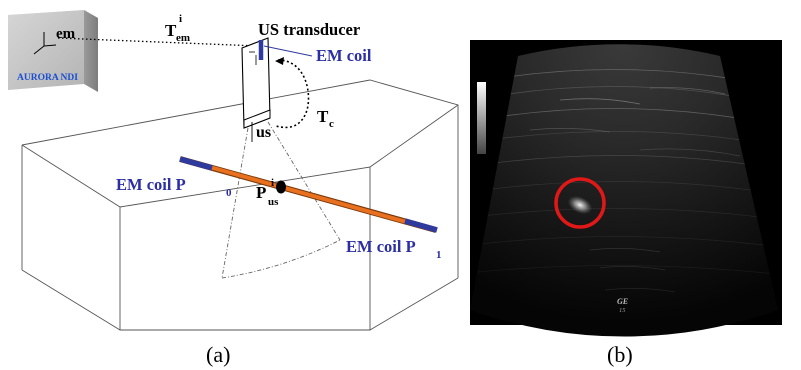 Image resolution: width=801 pixels, height=370 pixels. What do you see at coordinates (235, 203) in the screenshot?
I see `us-plane-left-edge` at bounding box center [235, 203].